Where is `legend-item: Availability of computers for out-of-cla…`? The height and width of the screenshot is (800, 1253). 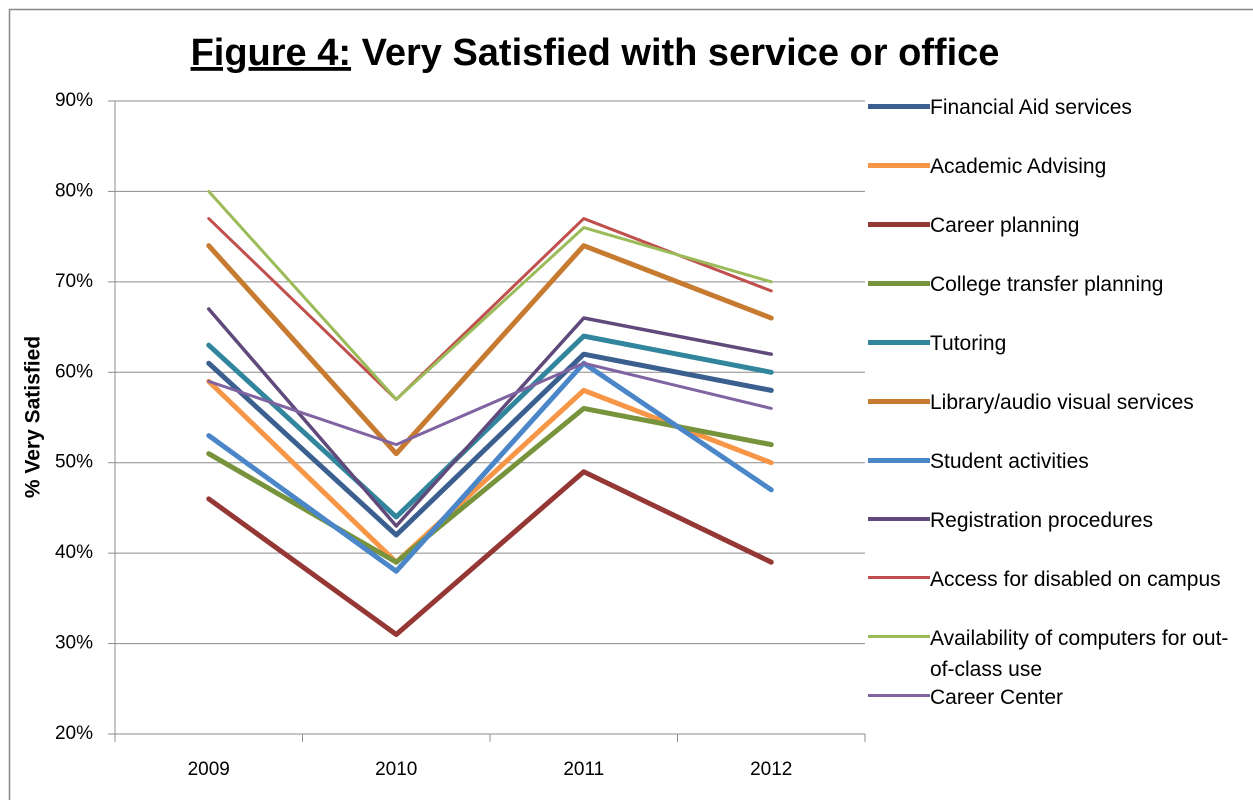
legend-item: Availability of computers for out-of-cla… is located at coordinates (1060, 654).